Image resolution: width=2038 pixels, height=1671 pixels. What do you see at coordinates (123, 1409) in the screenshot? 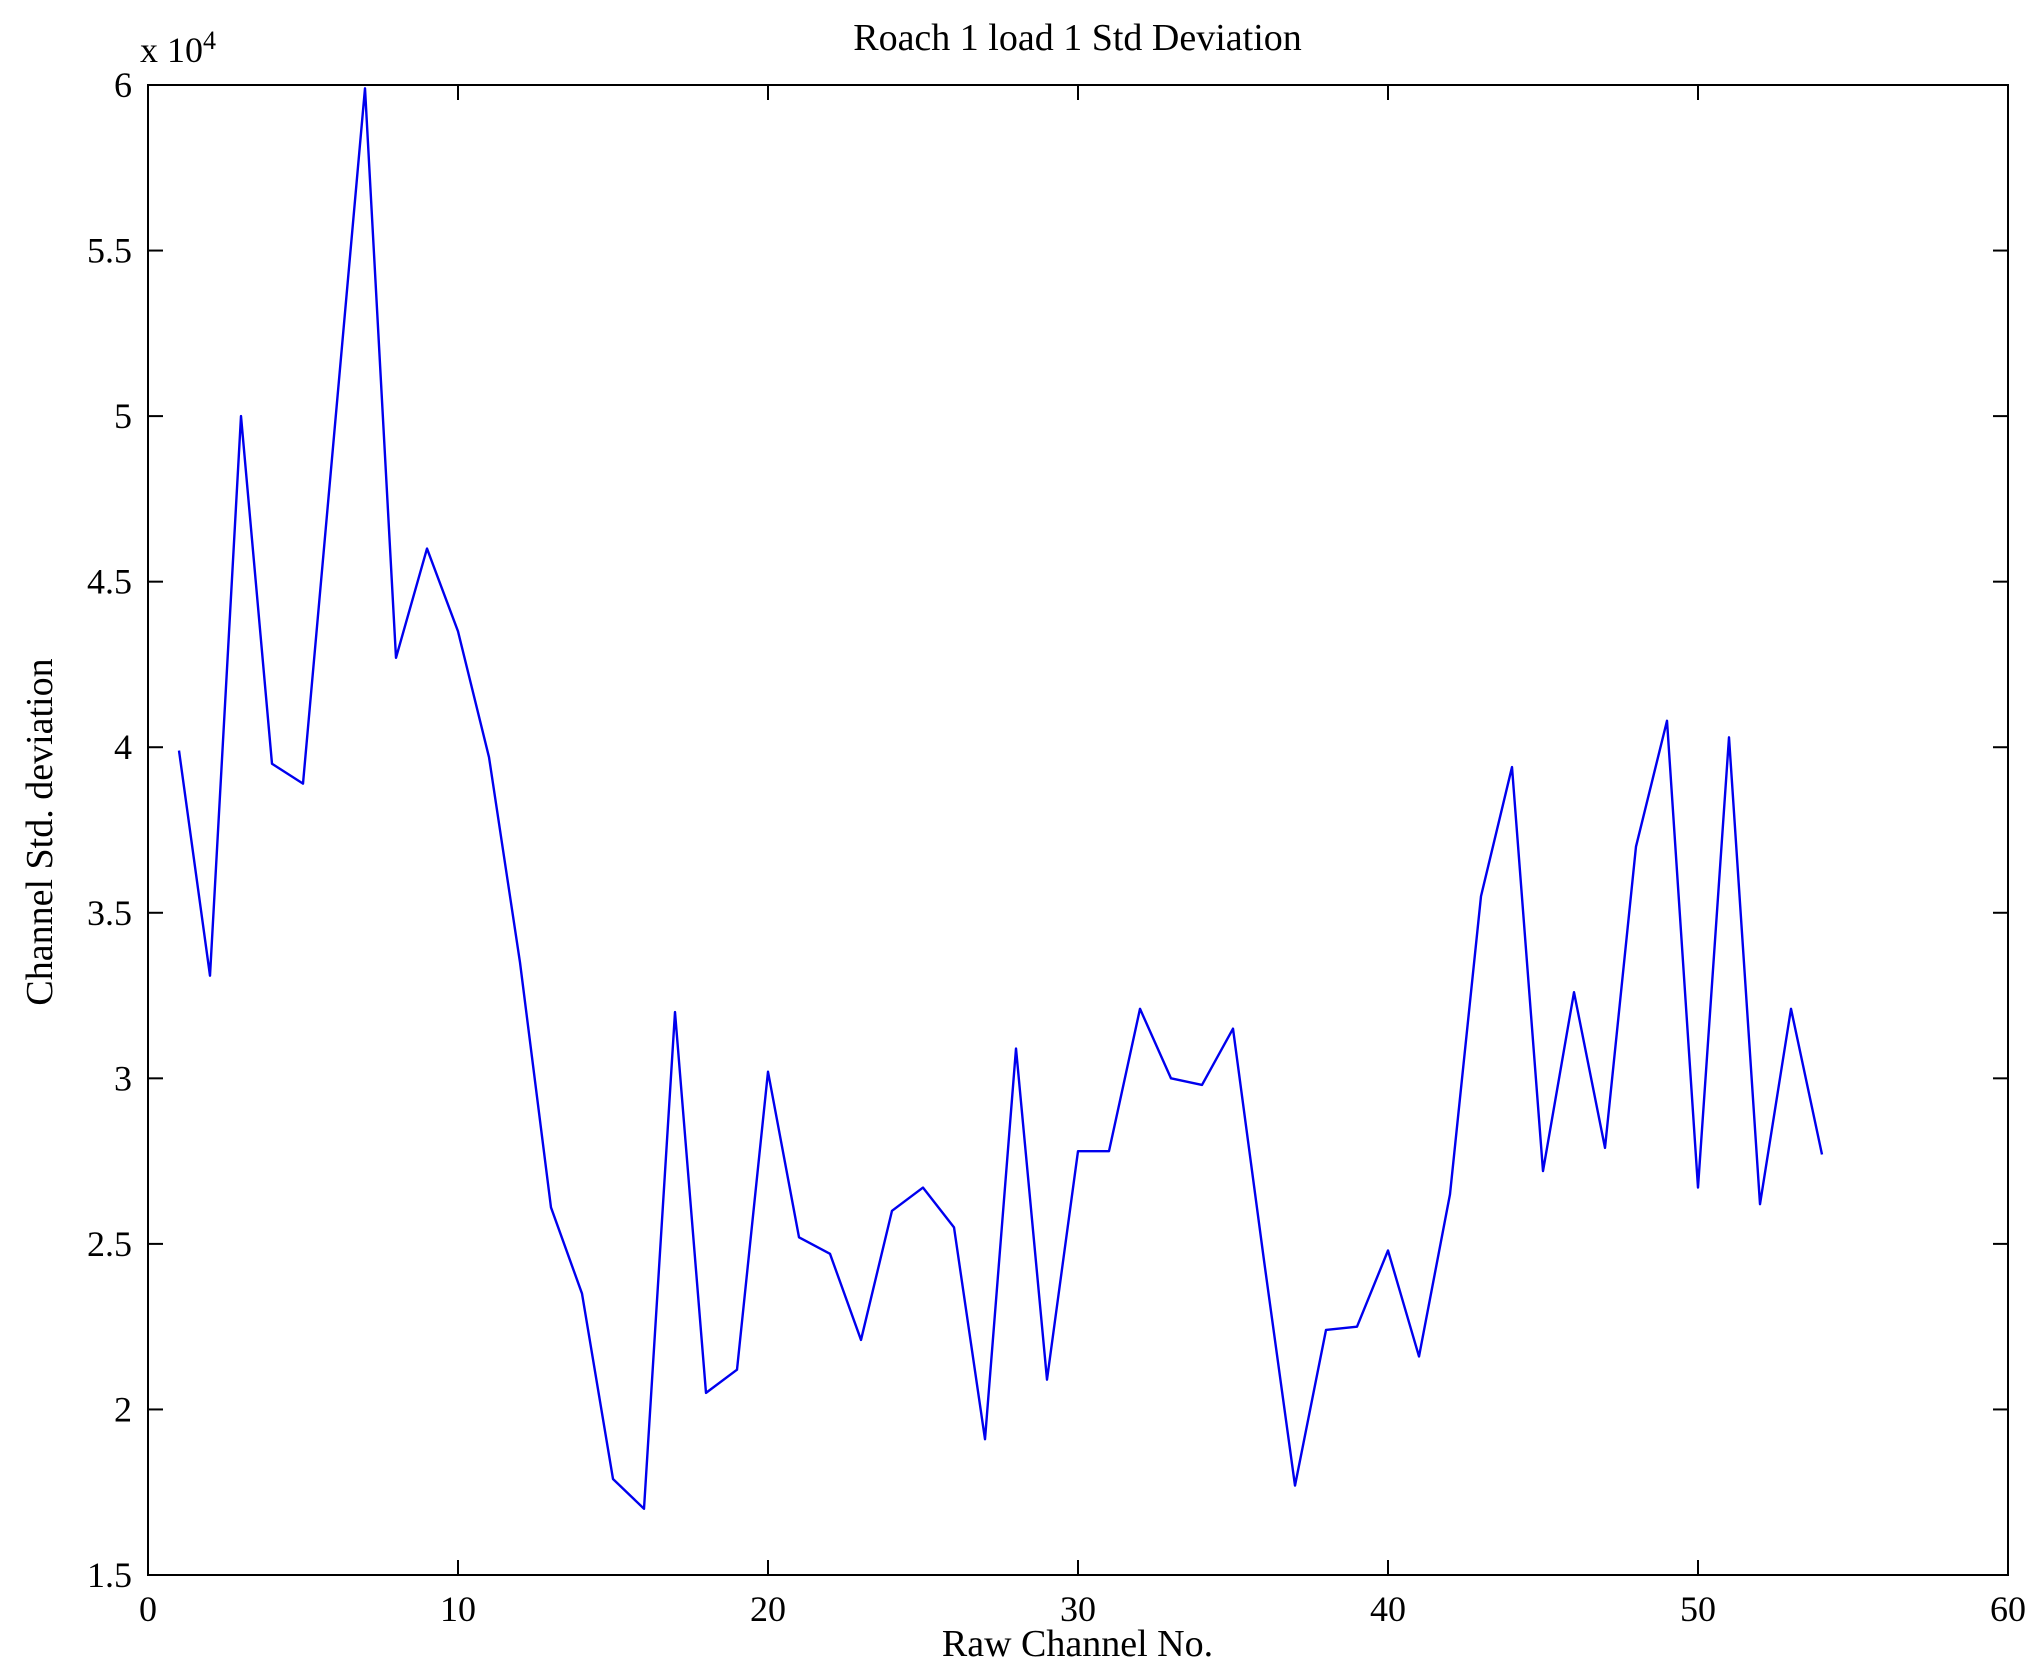
I see `y-tick-label: 2` at bounding box center [123, 1409].